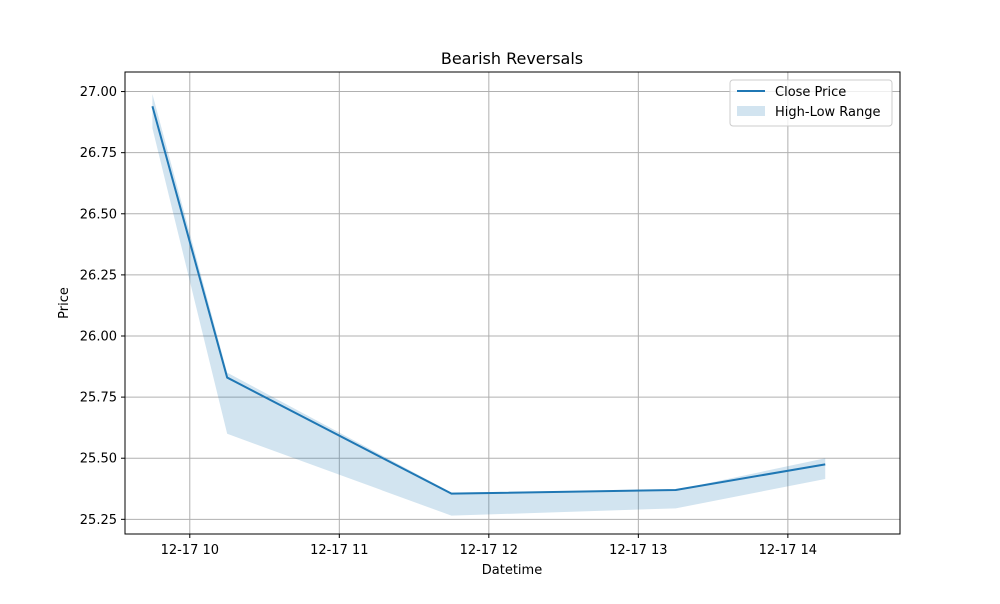 The image size is (1000, 604). What do you see at coordinates (751, 111) in the screenshot?
I see `legend-high-low-range-swatch` at bounding box center [751, 111].